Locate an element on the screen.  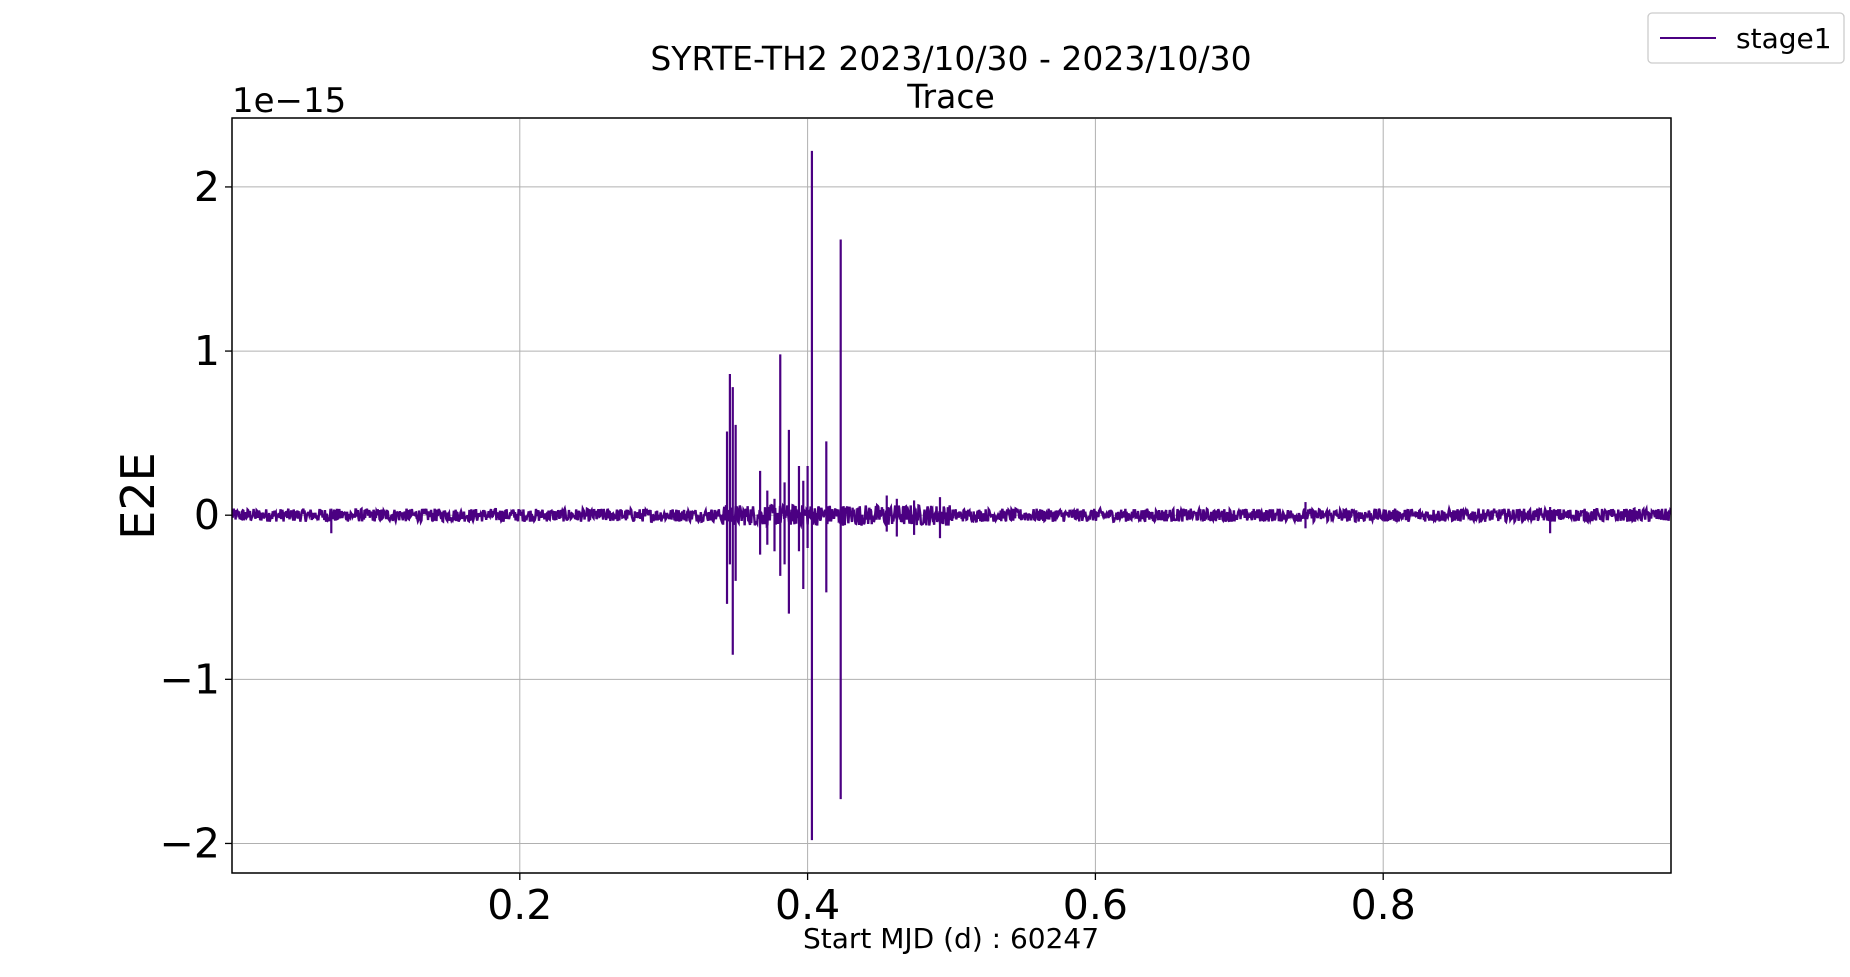
y-tick-label: −2 is located at coordinates (190, 843).